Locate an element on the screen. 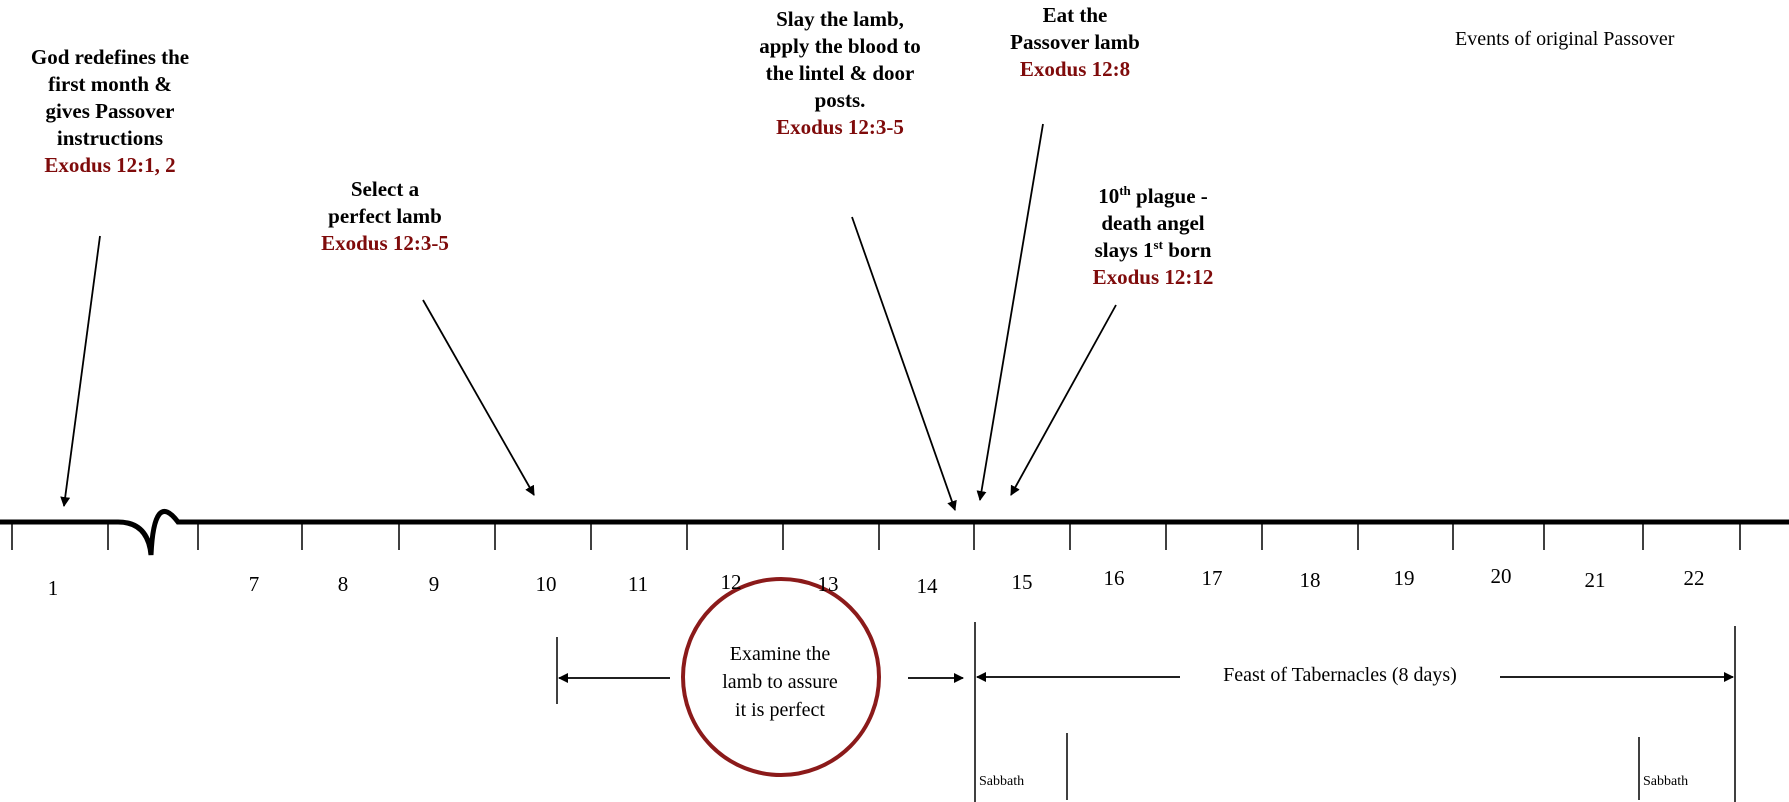  timeline-axis is located at coordinates (894, 532).